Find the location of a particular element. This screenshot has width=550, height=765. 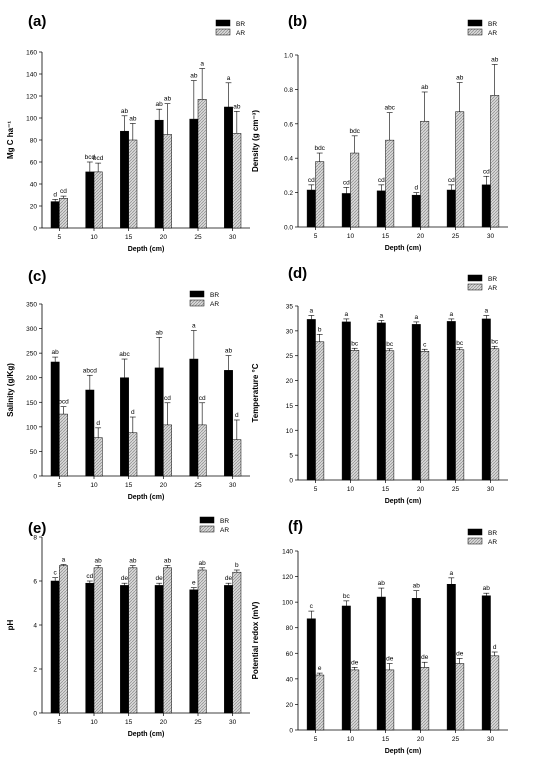

panel-label: (c) is located at coordinates (37, 276).